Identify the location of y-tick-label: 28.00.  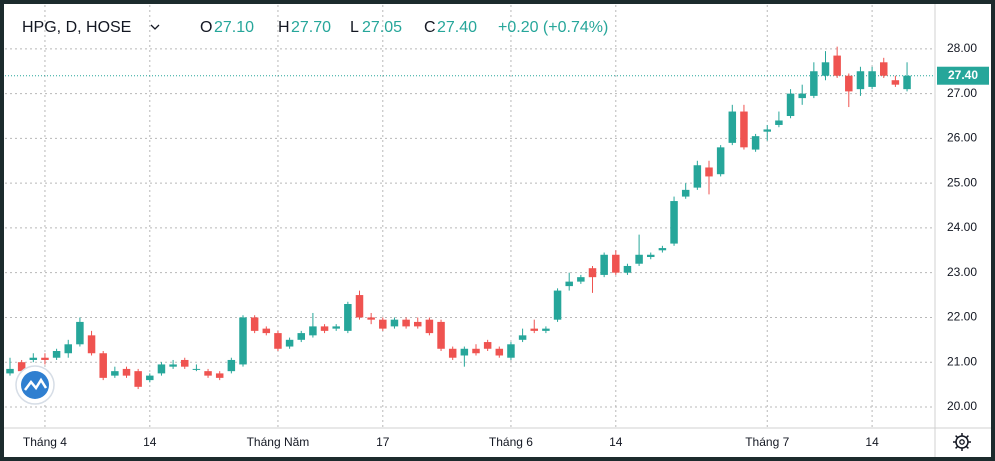
(962, 48).